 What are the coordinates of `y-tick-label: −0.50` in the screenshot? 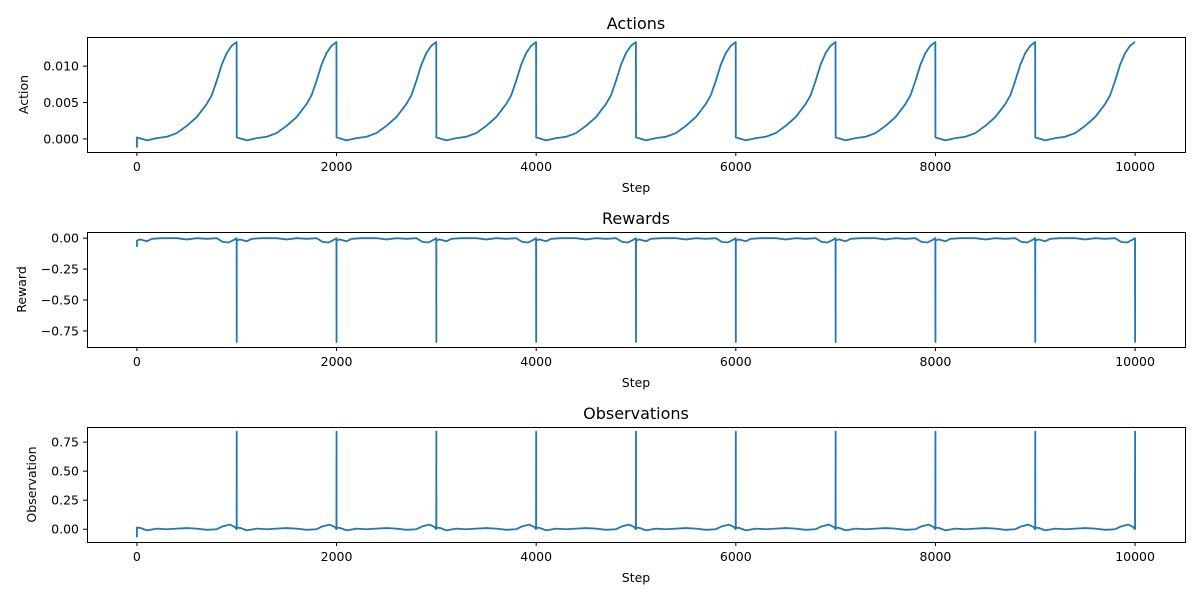 It's located at (60, 300).